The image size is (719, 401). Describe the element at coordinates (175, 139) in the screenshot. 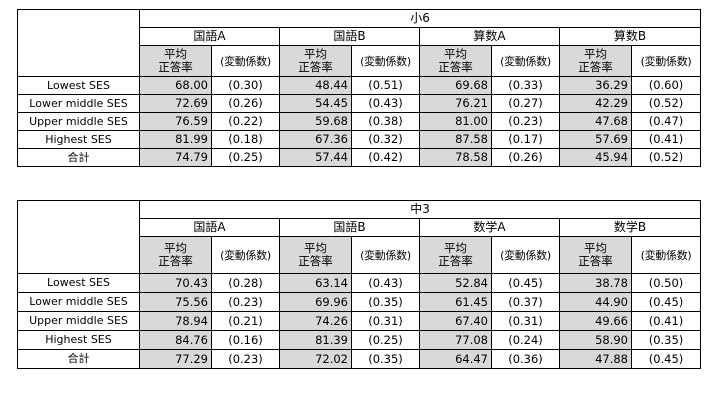

I see `mean-score-cell: 81.99` at that location.